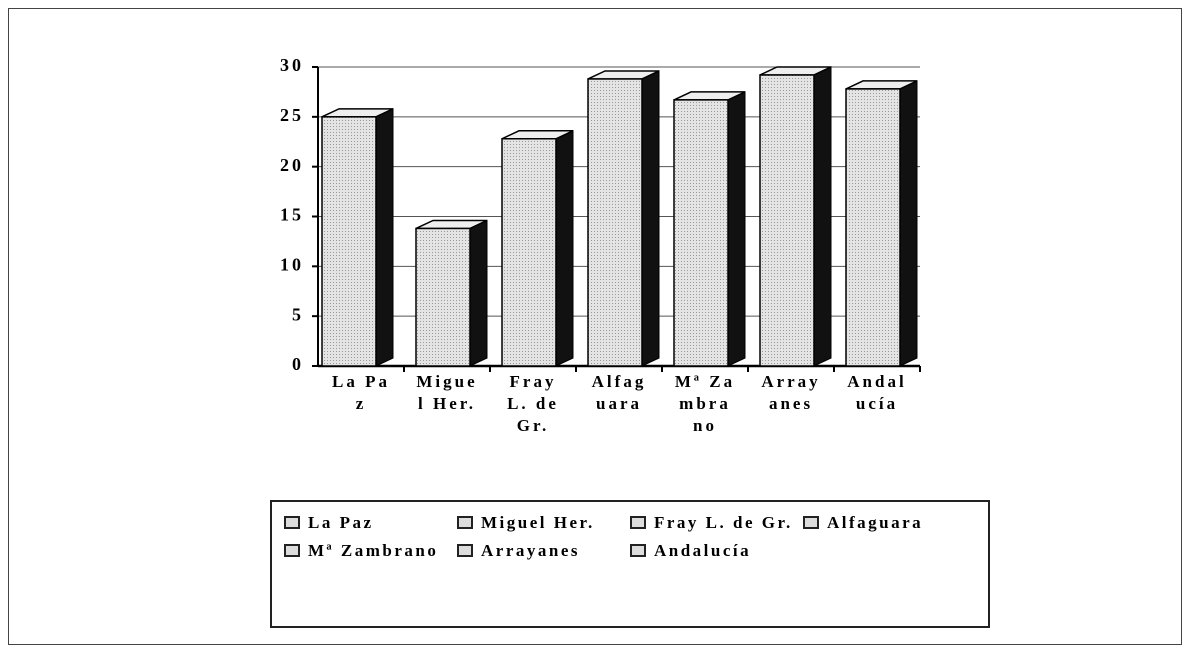 Image resolution: width=1192 pixels, height=655 pixels. What do you see at coordinates (373, 550) in the screenshot?
I see `legend-label: Mª Zambrano` at bounding box center [373, 550].